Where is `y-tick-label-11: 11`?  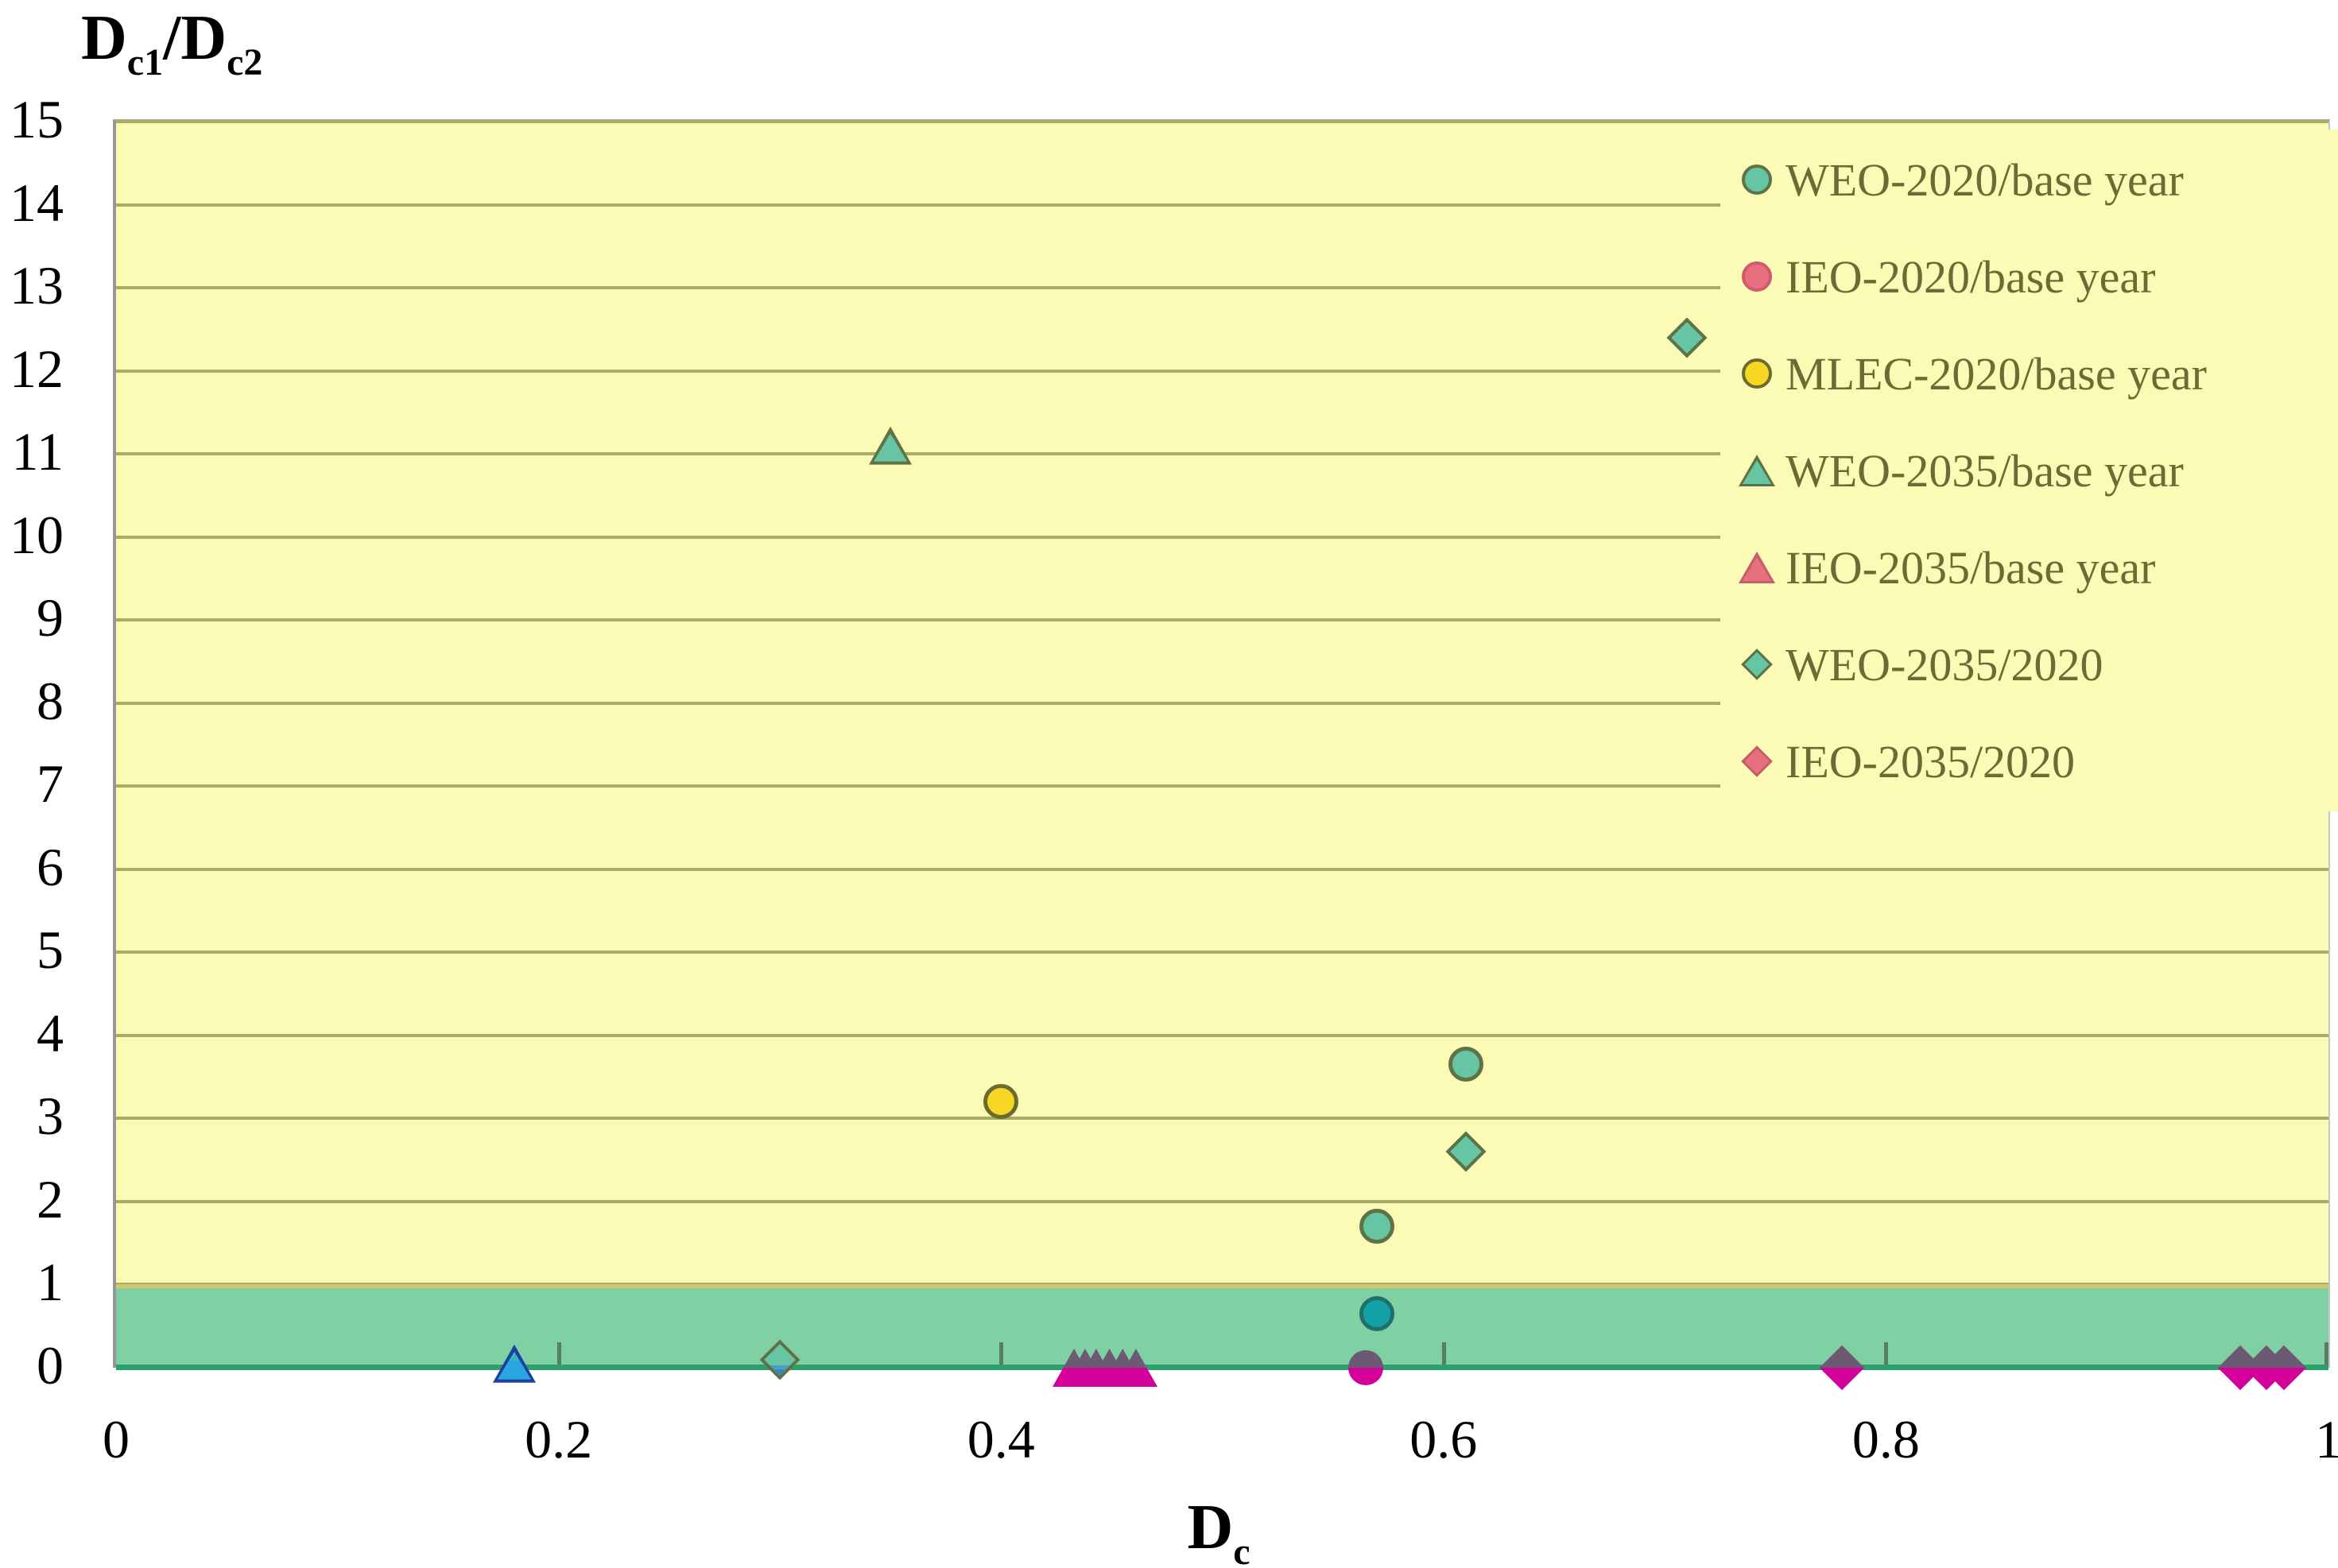
y-tick-label-11: 11 is located at coordinates (37, 451).